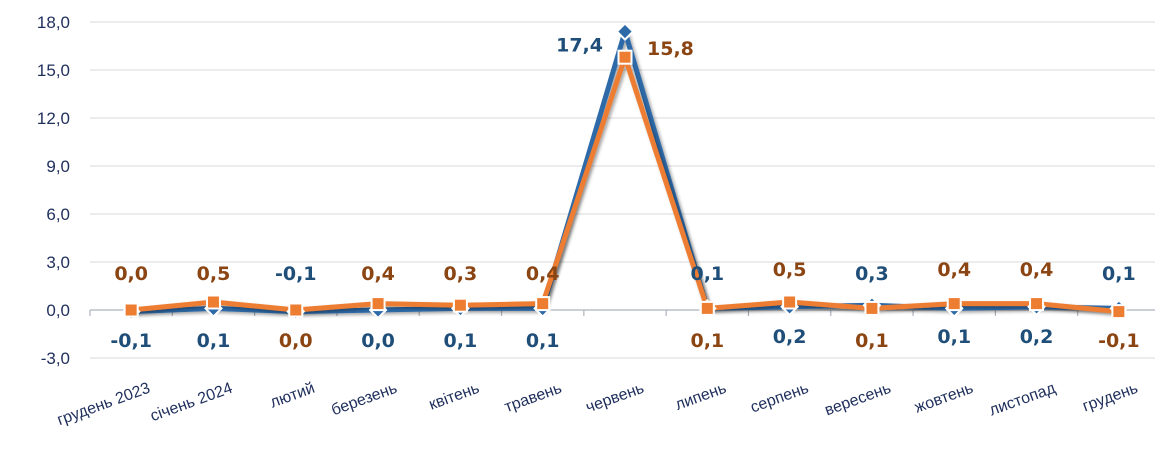  I want to click on y-tick-label: 18,0, so click(53, 22).